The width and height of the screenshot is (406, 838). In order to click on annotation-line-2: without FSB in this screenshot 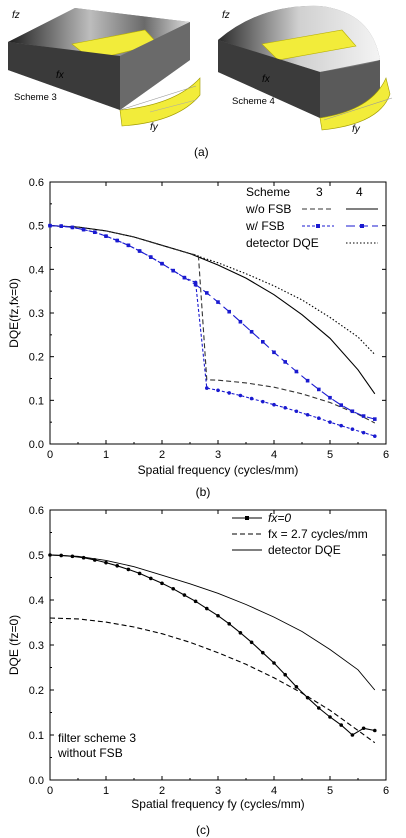, I will do `click(90, 753)`.